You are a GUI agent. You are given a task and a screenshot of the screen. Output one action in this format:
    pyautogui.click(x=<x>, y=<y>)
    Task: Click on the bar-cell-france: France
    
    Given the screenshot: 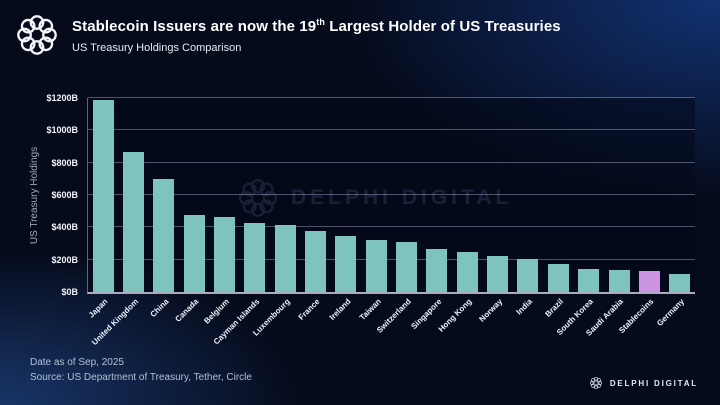 What is the action you would take?
    pyautogui.click(x=313, y=210)
    